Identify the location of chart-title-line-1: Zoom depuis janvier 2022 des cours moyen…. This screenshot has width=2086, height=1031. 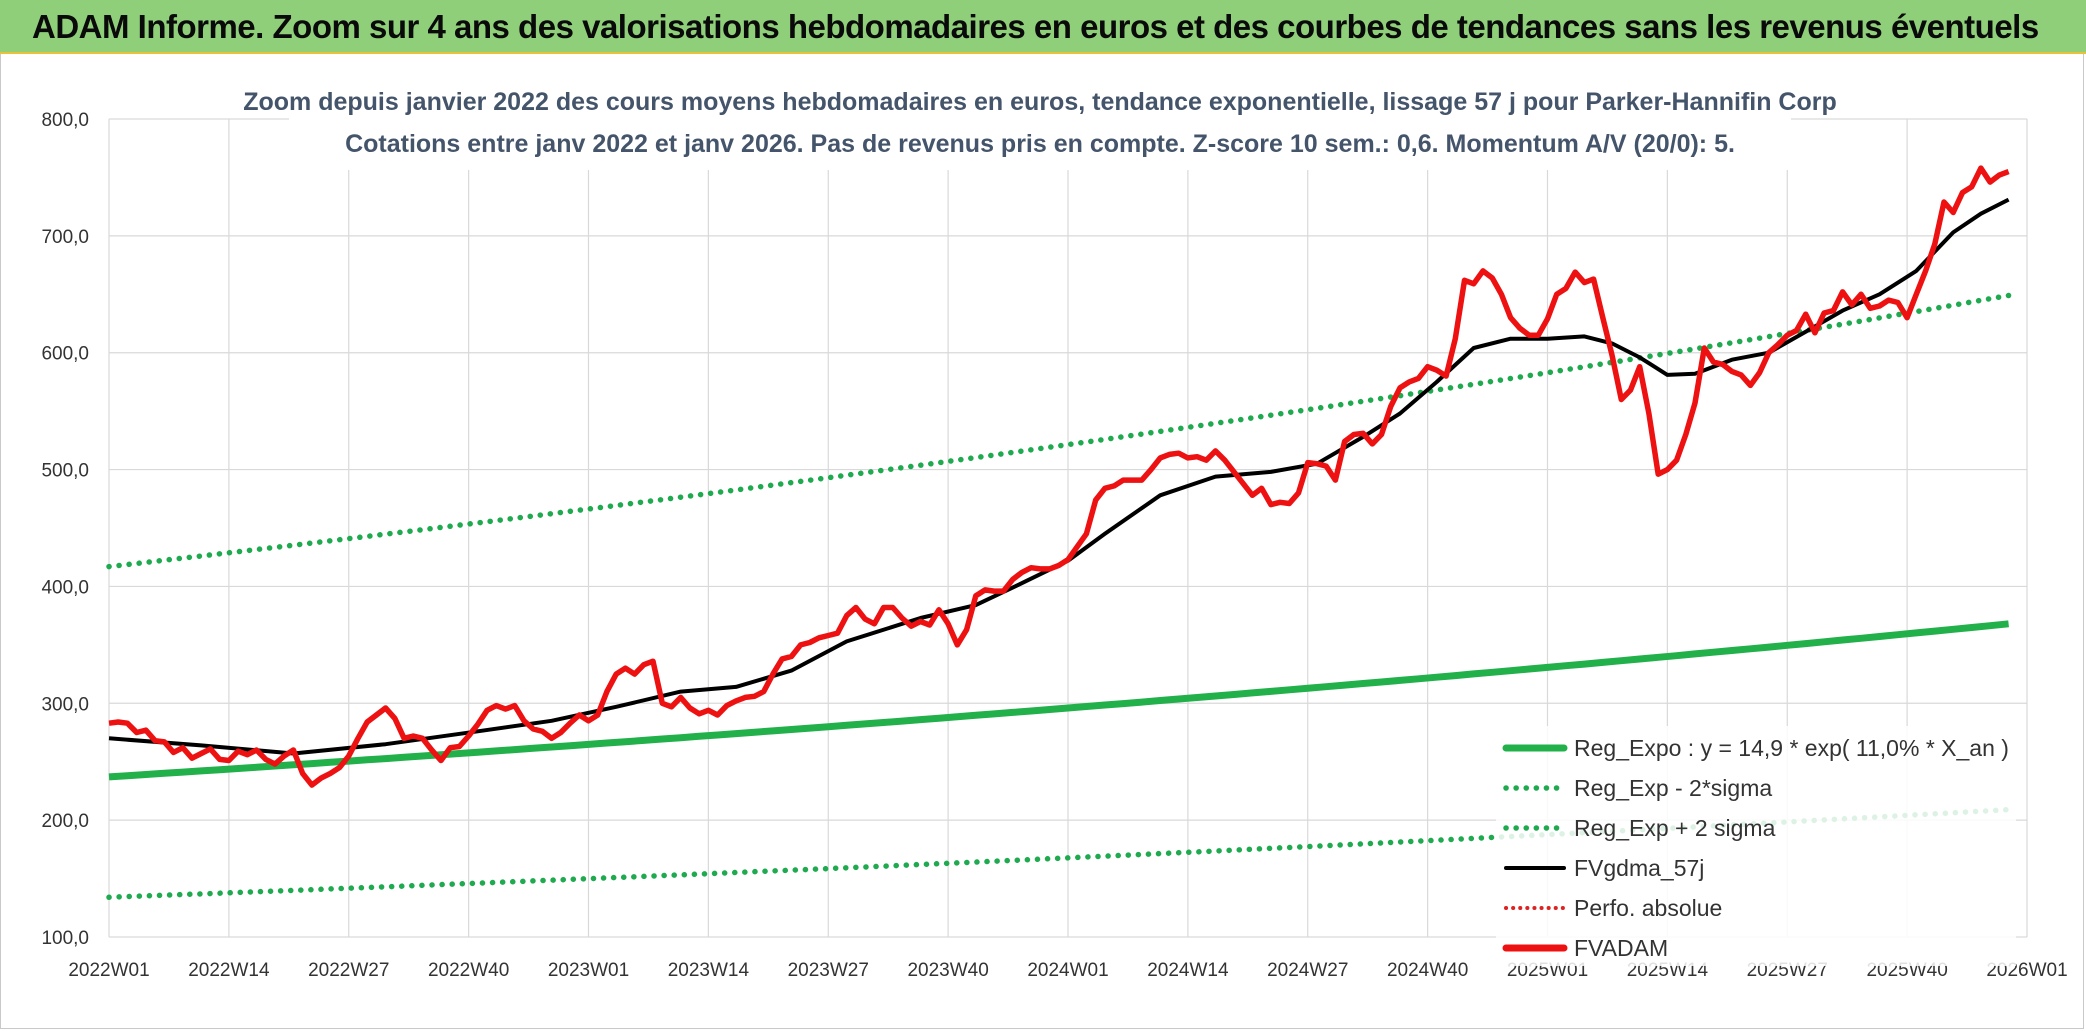
(1040, 102).